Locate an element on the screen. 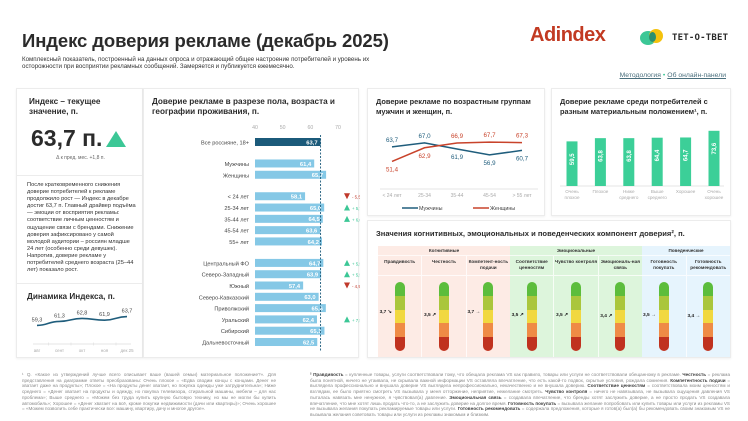  component-column: Готовность покупать 3,5 → is located at coordinates (664, 306).